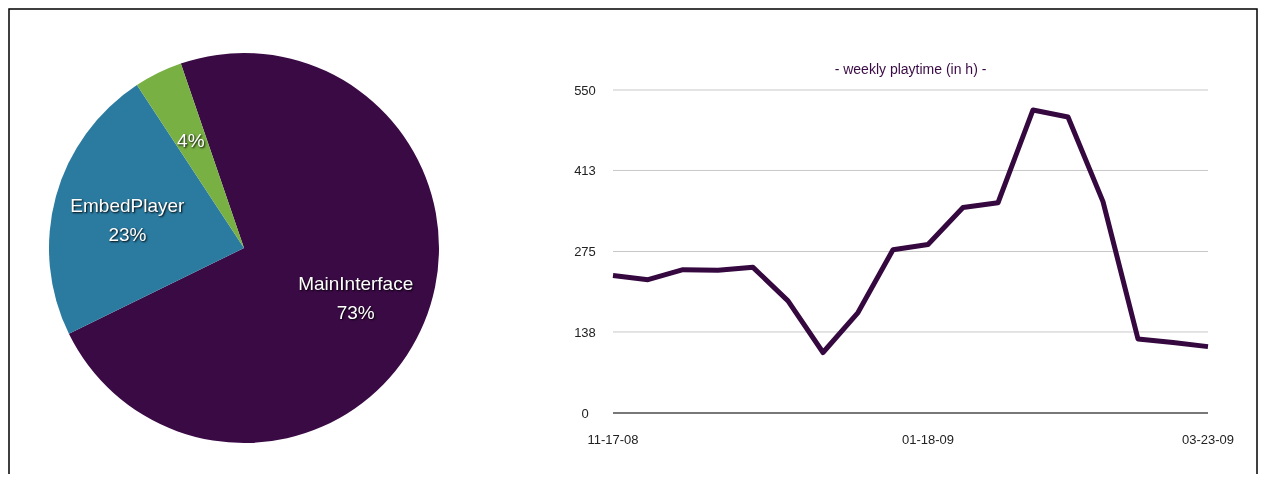  Describe the element at coordinates (585, 332) in the screenshot. I see `y-tick-label: 138` at that location.